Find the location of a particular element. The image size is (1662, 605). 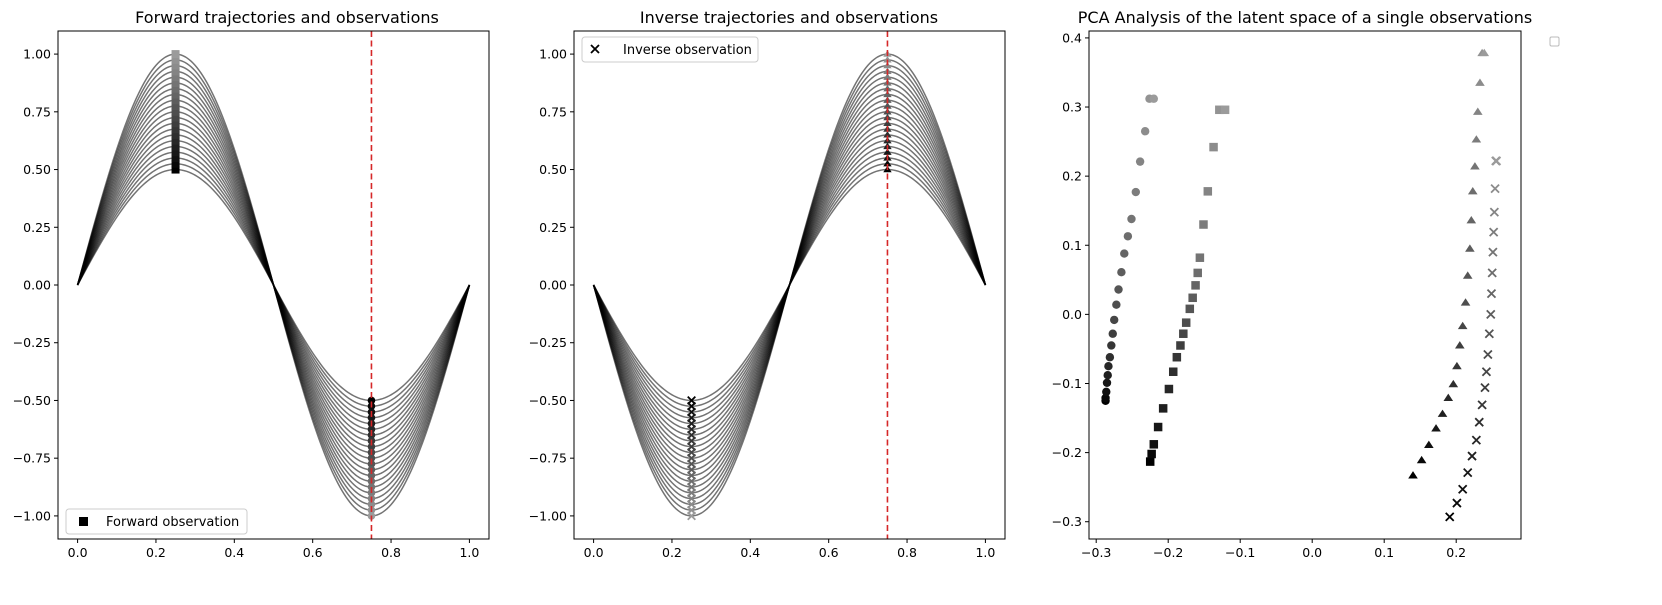

inverse-y-tick-label: −0.75 is located at coordinates (548, 458).